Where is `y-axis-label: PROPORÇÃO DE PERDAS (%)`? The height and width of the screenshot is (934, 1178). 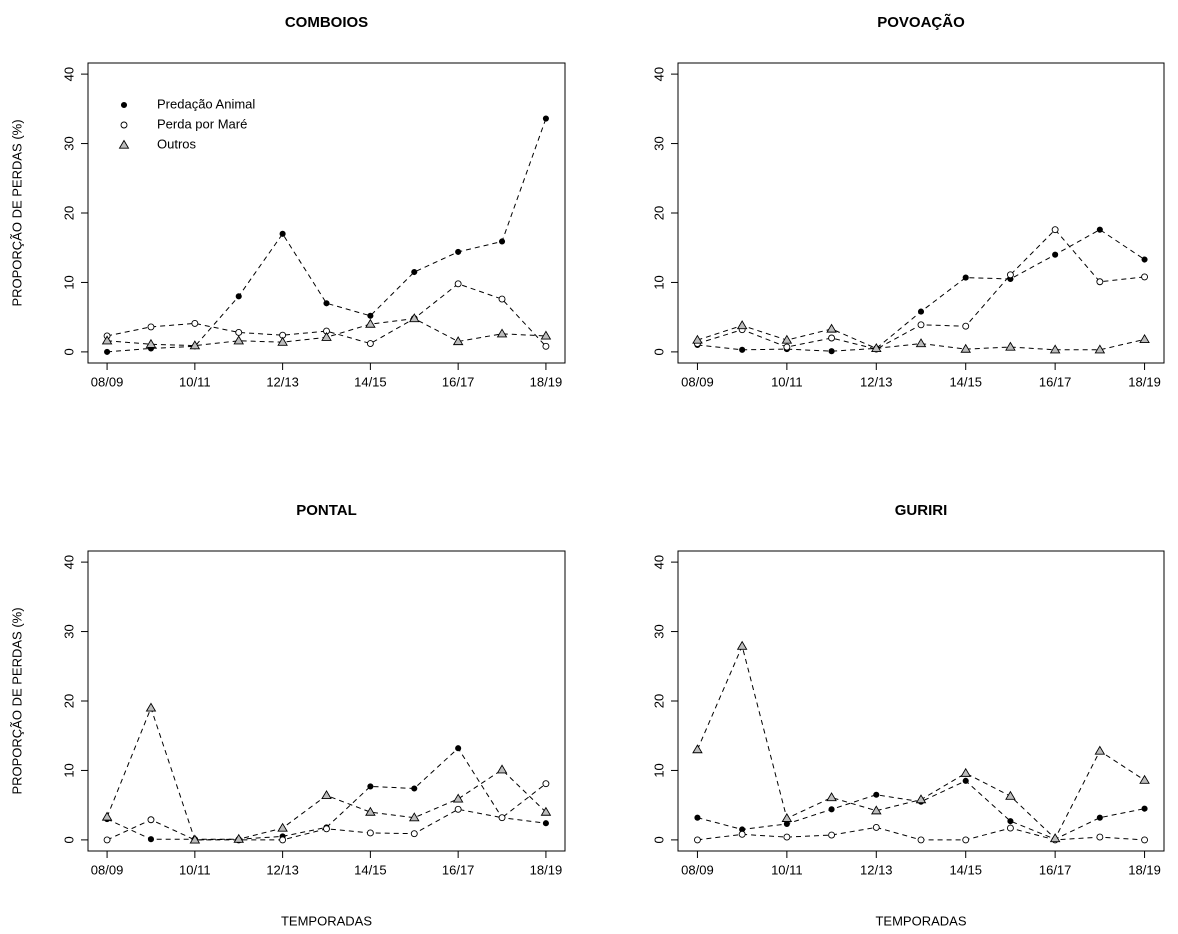 y-axis-label: PROPORÇÃO DE PERDAS (%) is located at coordinates (16, 700).